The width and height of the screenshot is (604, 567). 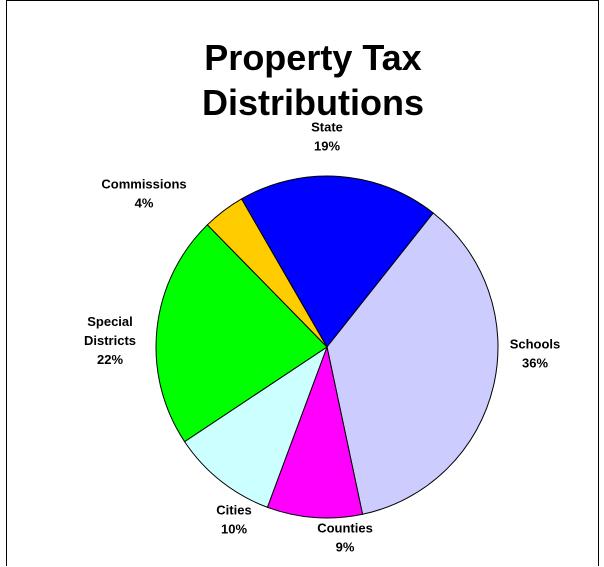 I want to click on slice-label-state: State 19%, so click(x=327, y=137).